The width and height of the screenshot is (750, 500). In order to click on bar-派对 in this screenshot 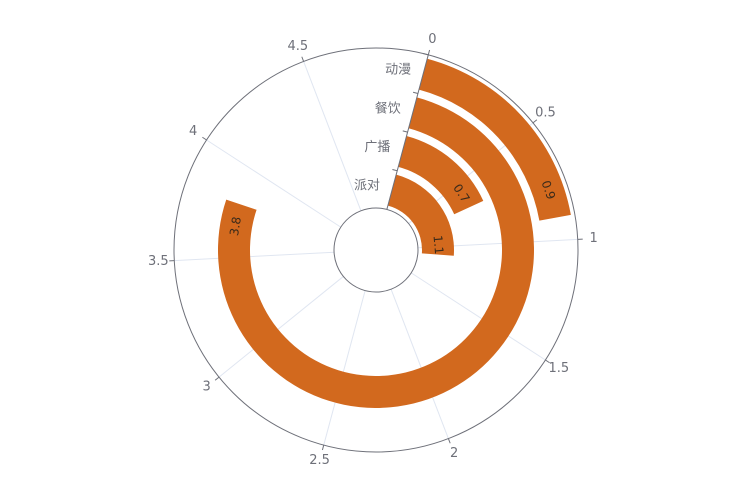, I will do `click(420, 215)`.